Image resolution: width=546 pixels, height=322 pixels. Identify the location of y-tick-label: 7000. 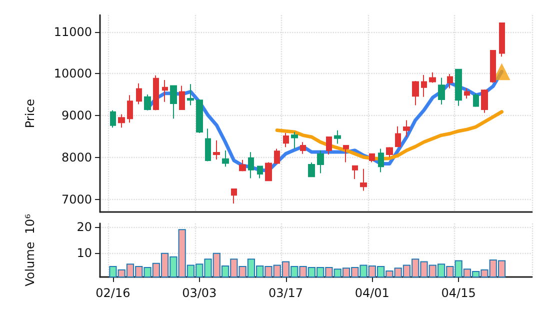
(76, 199).